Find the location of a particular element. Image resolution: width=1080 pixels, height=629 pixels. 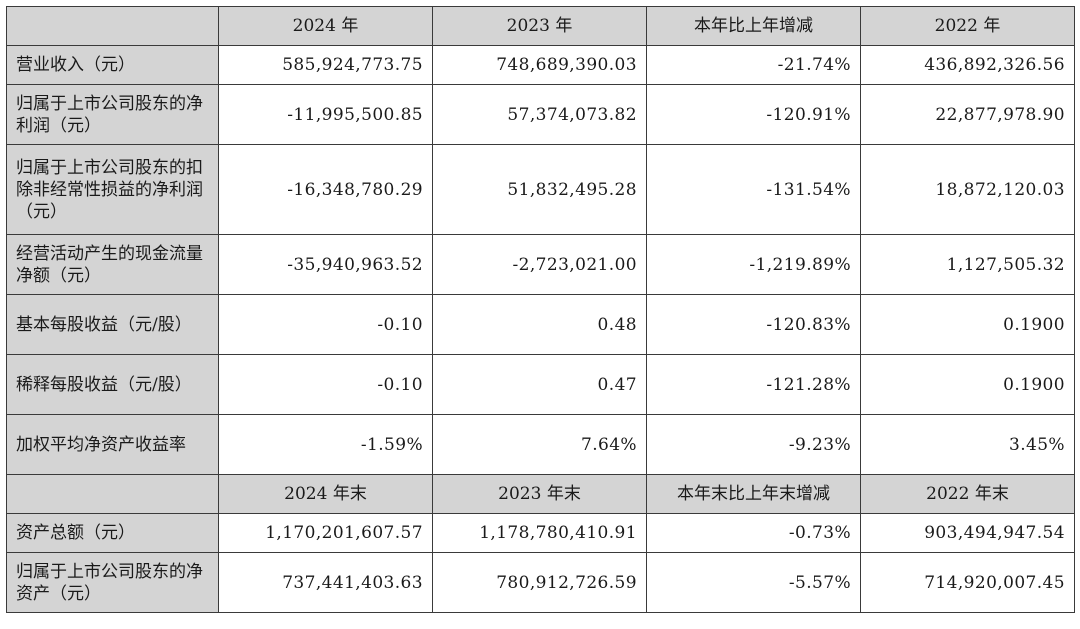

header-row-bottom: 2024 年末 2023 年末 本年末比上年末增减 2022 年末 is located at coordinates (540, 494).